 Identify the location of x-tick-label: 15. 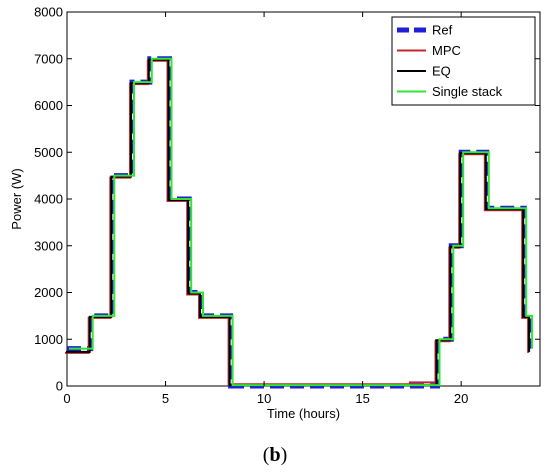
(362, 398).